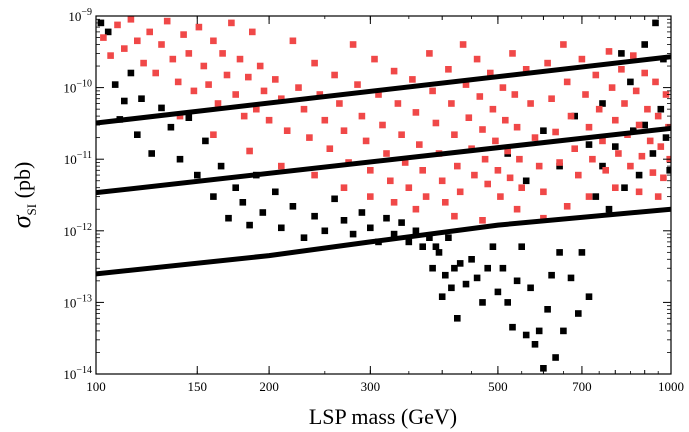 This screenshot has width=689, height=432. Describe the element at coordinates (383, 416) in the screenshot. I see `x-axis-label: LSP mass (GeV)` at that location.